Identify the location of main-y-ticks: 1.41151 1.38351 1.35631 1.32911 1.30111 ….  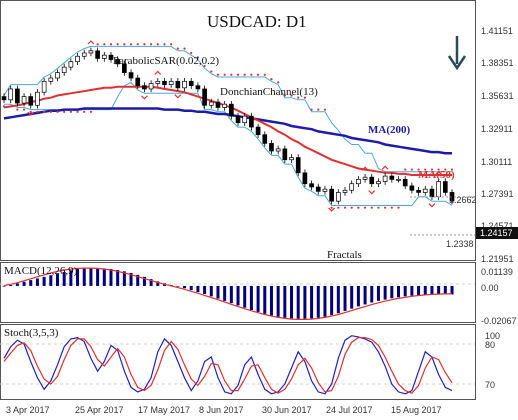
(497, 145).